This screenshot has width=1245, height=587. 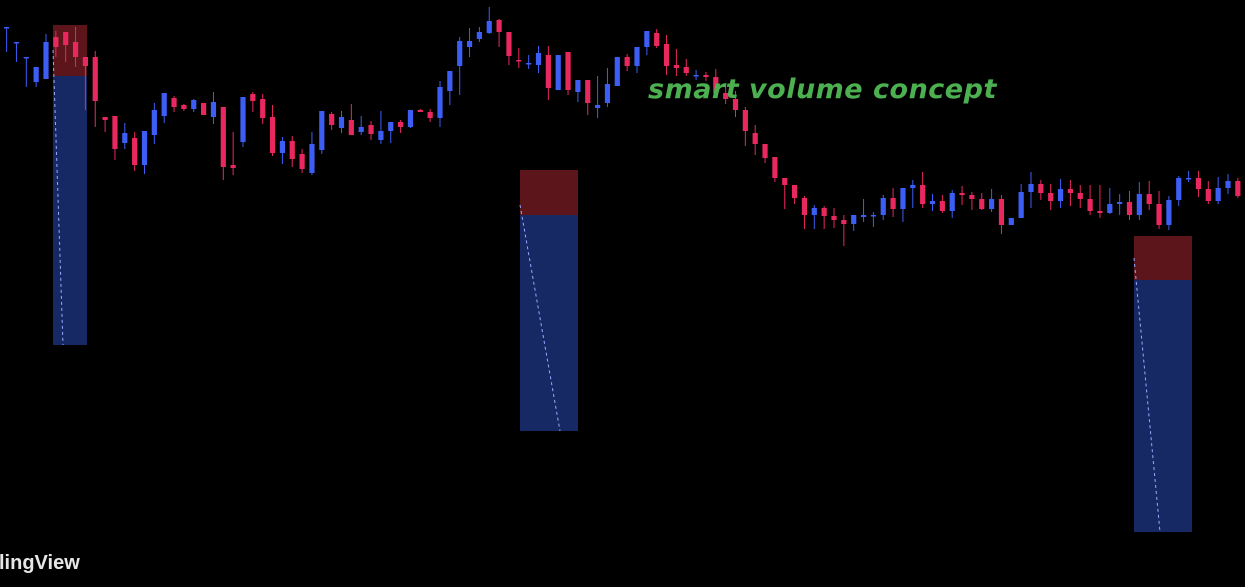 I want to click on watermark-logo: lingView, so click(x=40, y=563).